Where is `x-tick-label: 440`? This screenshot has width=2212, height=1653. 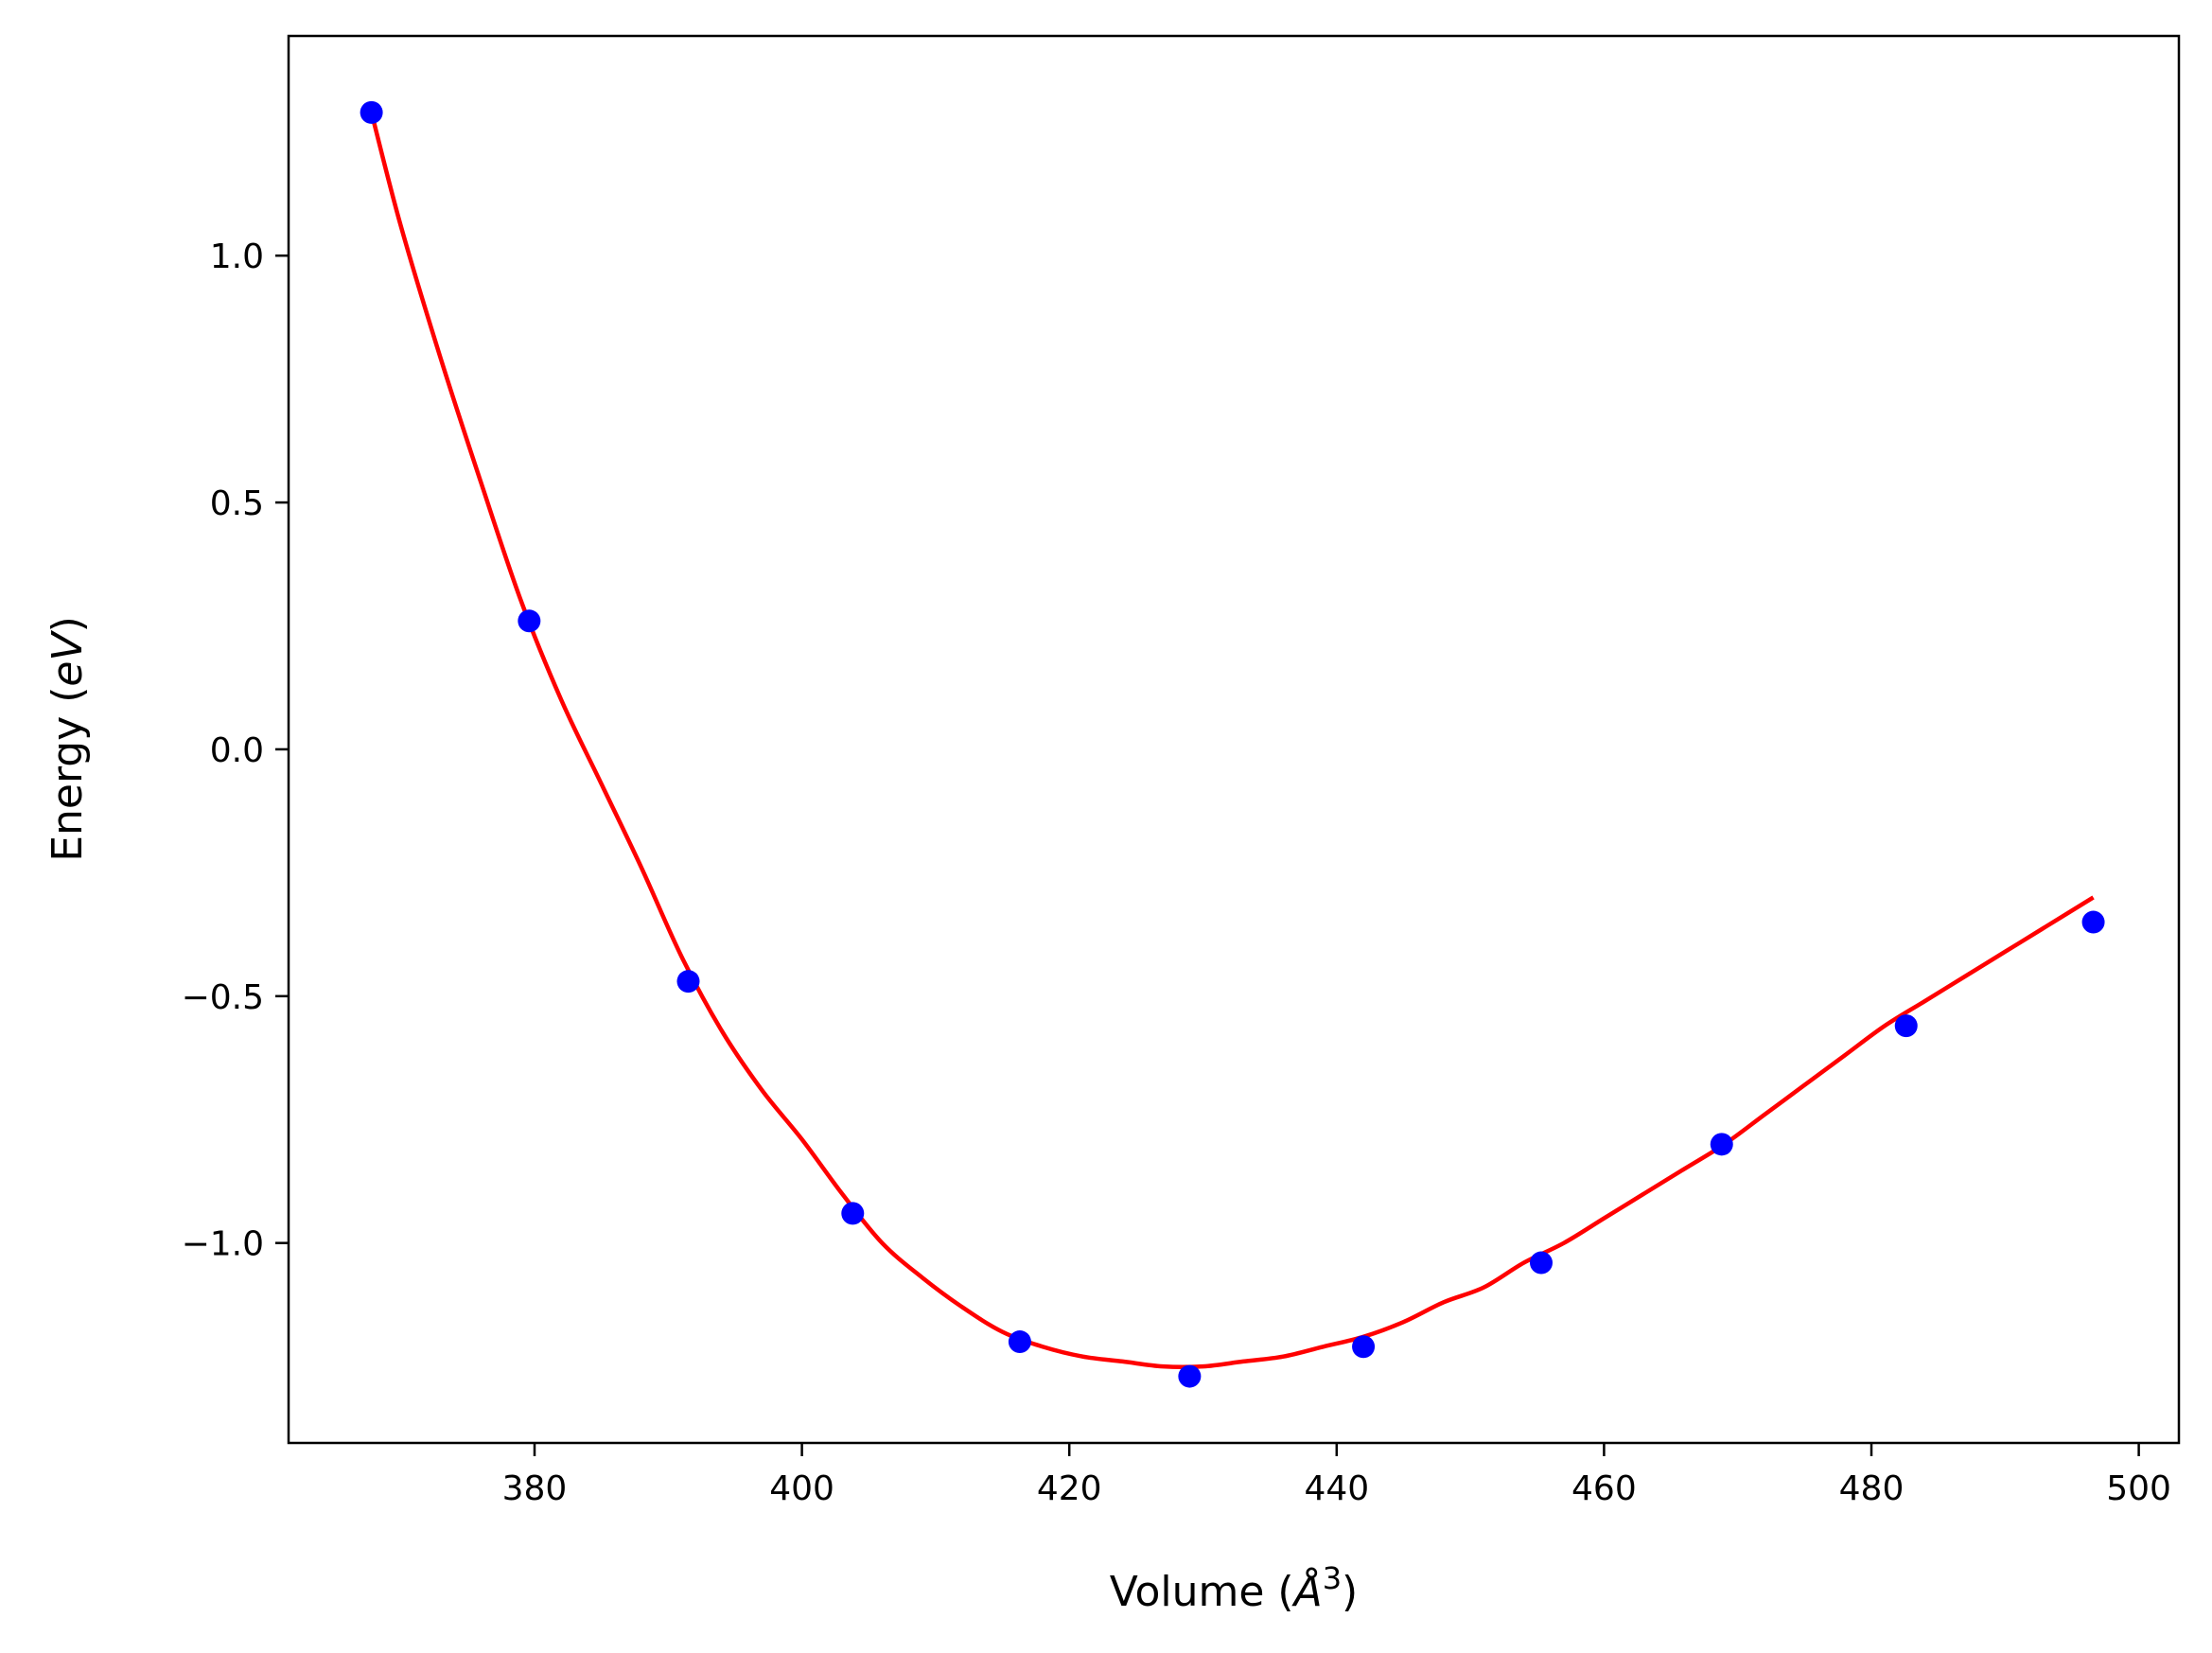
x-tick-label: 440 is located at coordinates (1337, 1488).